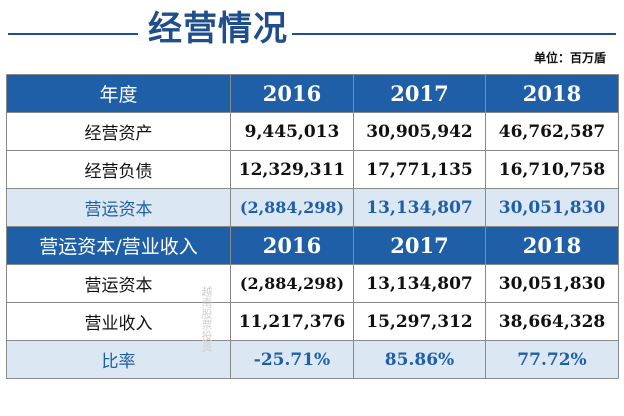 Image resolution: width=624 pixels, height=416 pixels. What do you see at coordinates (118, 359) in the screenshot?
I see `row-label: 比率` at bounding box center [118, 359].